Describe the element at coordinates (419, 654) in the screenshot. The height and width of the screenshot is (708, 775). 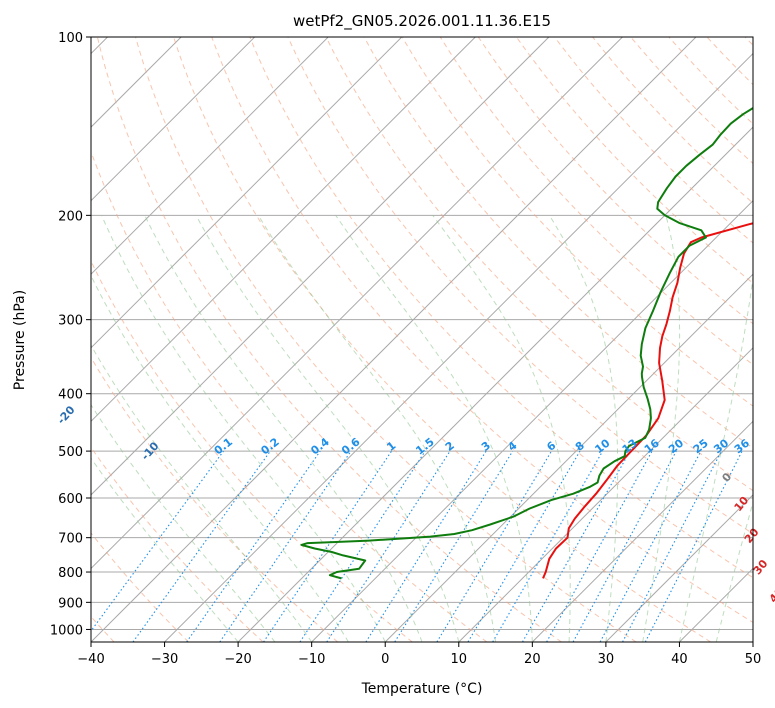
I see `x-axis: −40 −30 −20 −10 0 10 20 30 40 50` at that location.